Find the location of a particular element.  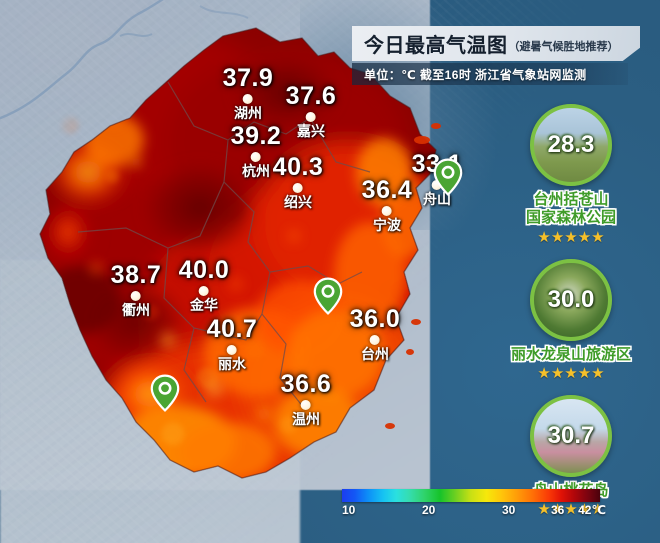

city-temperature-value: 40.7 is located at coordinates (232, 329).